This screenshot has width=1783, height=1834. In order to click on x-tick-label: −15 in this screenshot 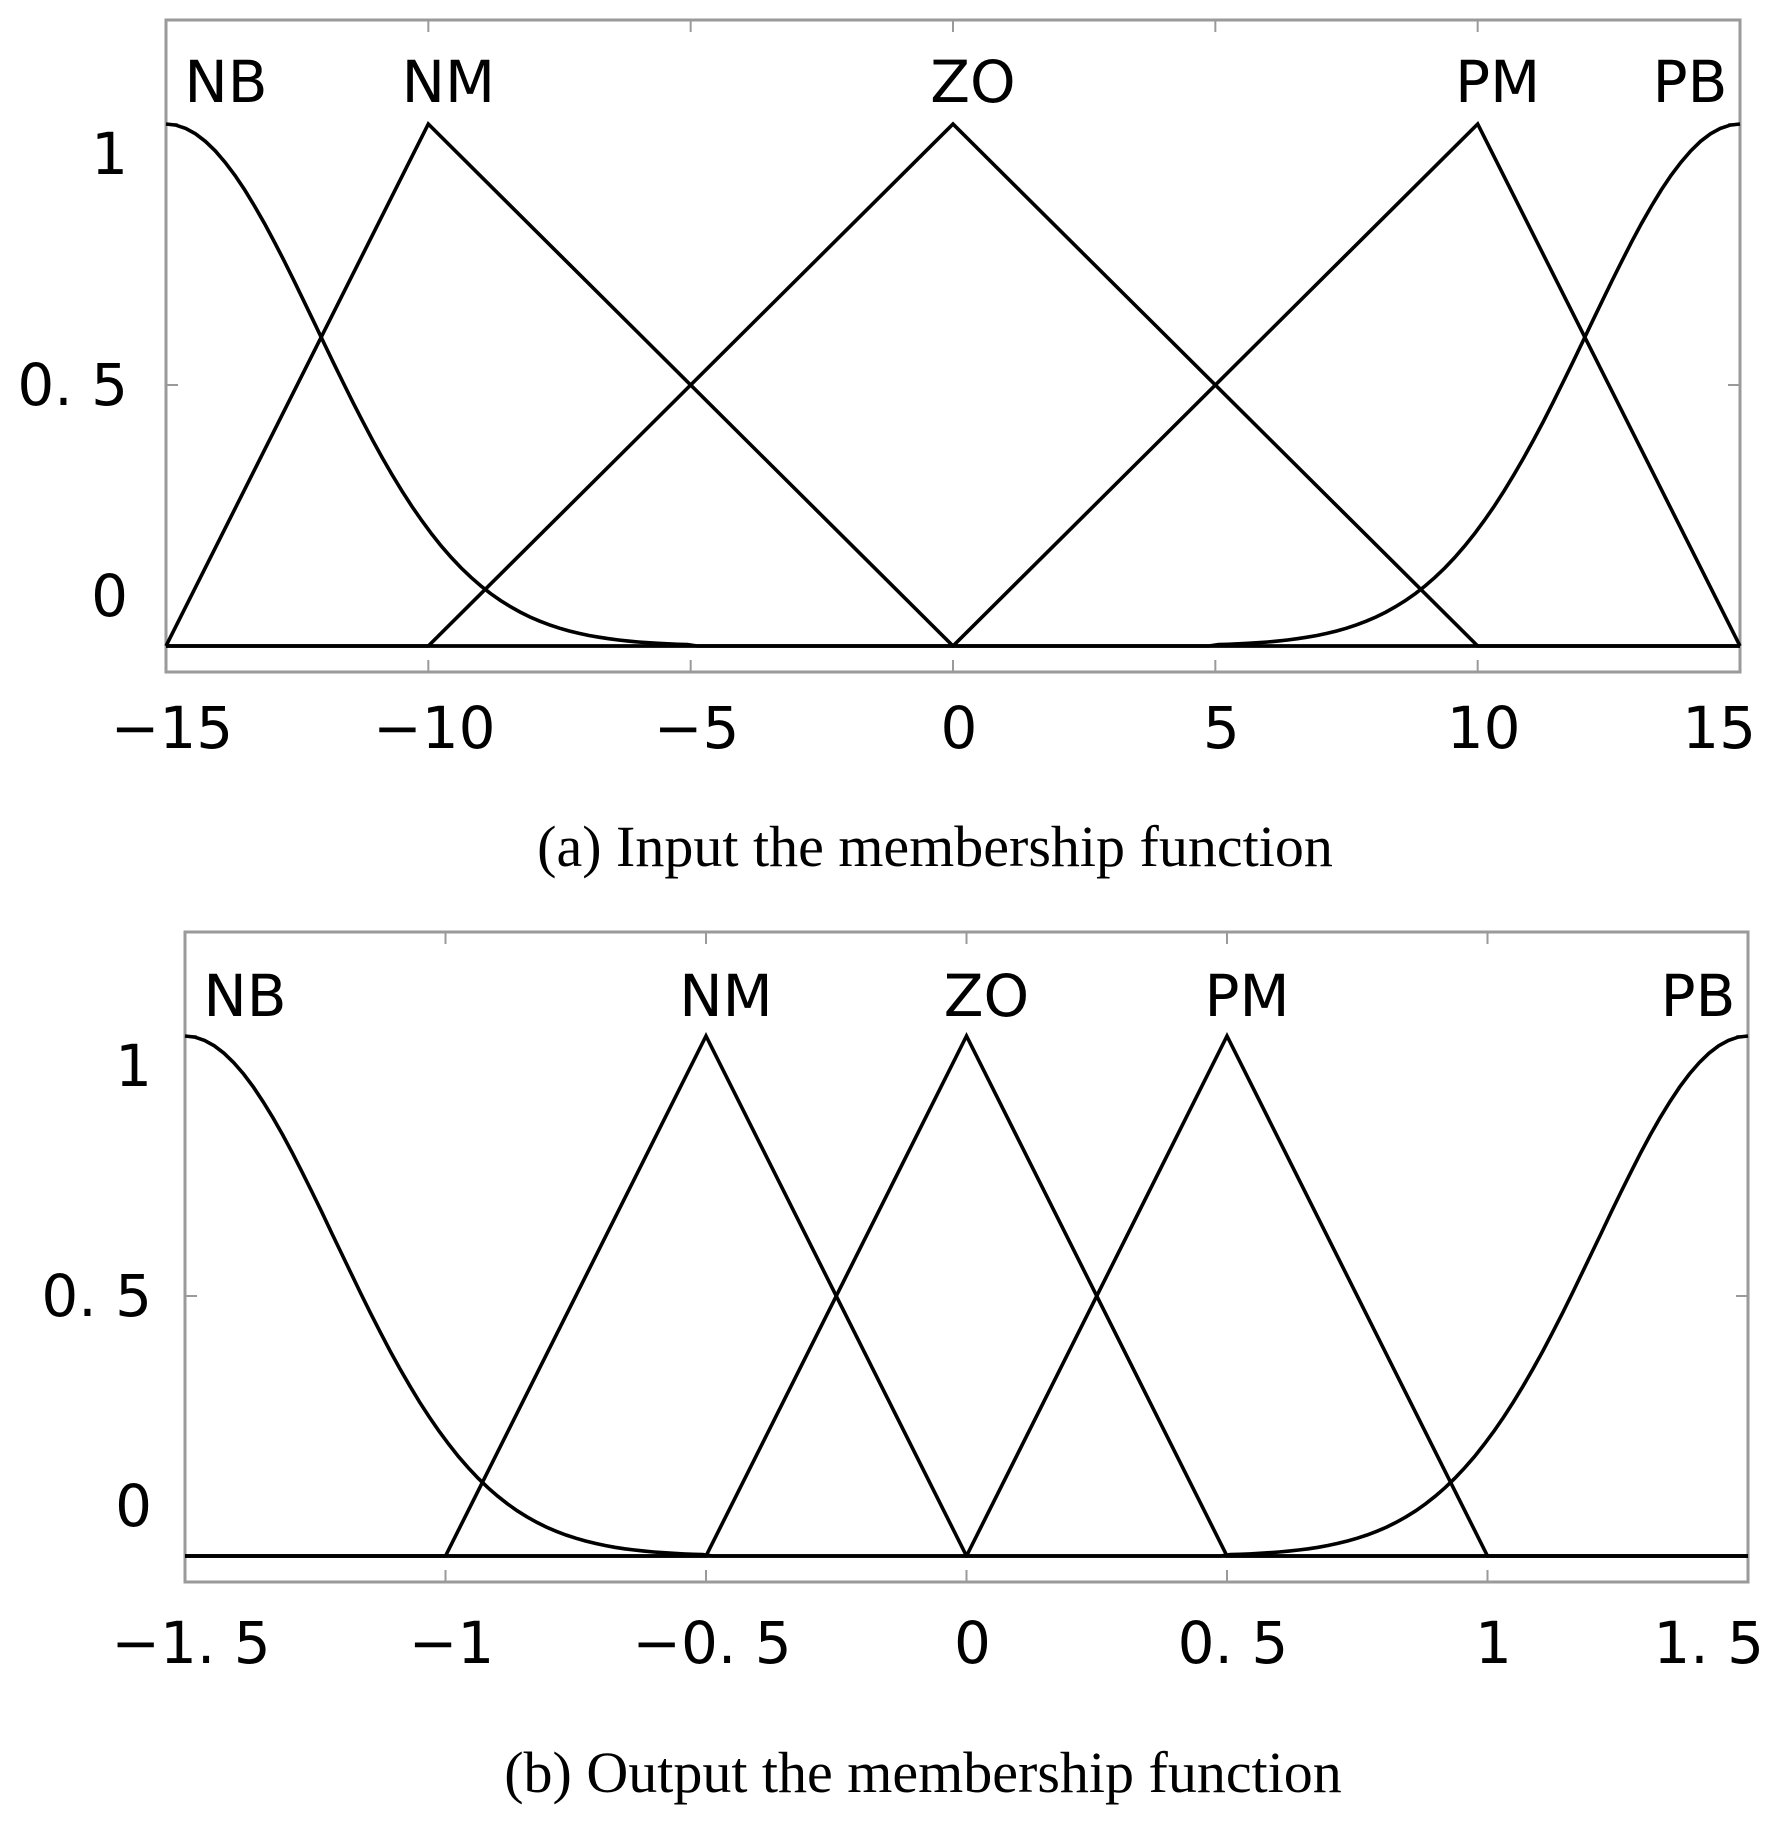, I will do `click(172, 728)`.